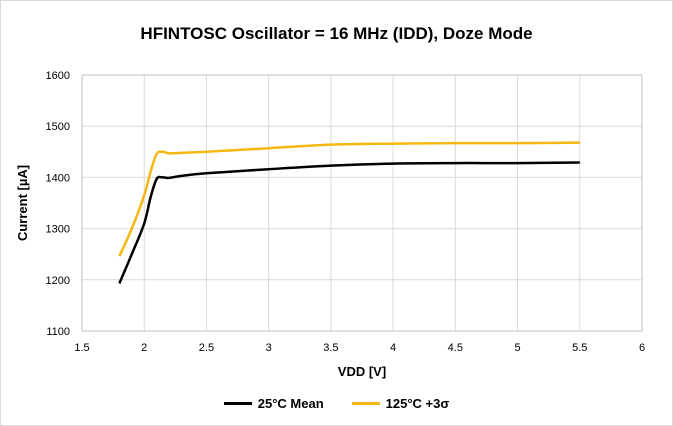 Image resolution: width=673 pixels, height=426 pixels. Describe the element at coordinates (290, 403) in the screenshot. I see `legend-label-25c-mean: 25°C Mean` at that location.